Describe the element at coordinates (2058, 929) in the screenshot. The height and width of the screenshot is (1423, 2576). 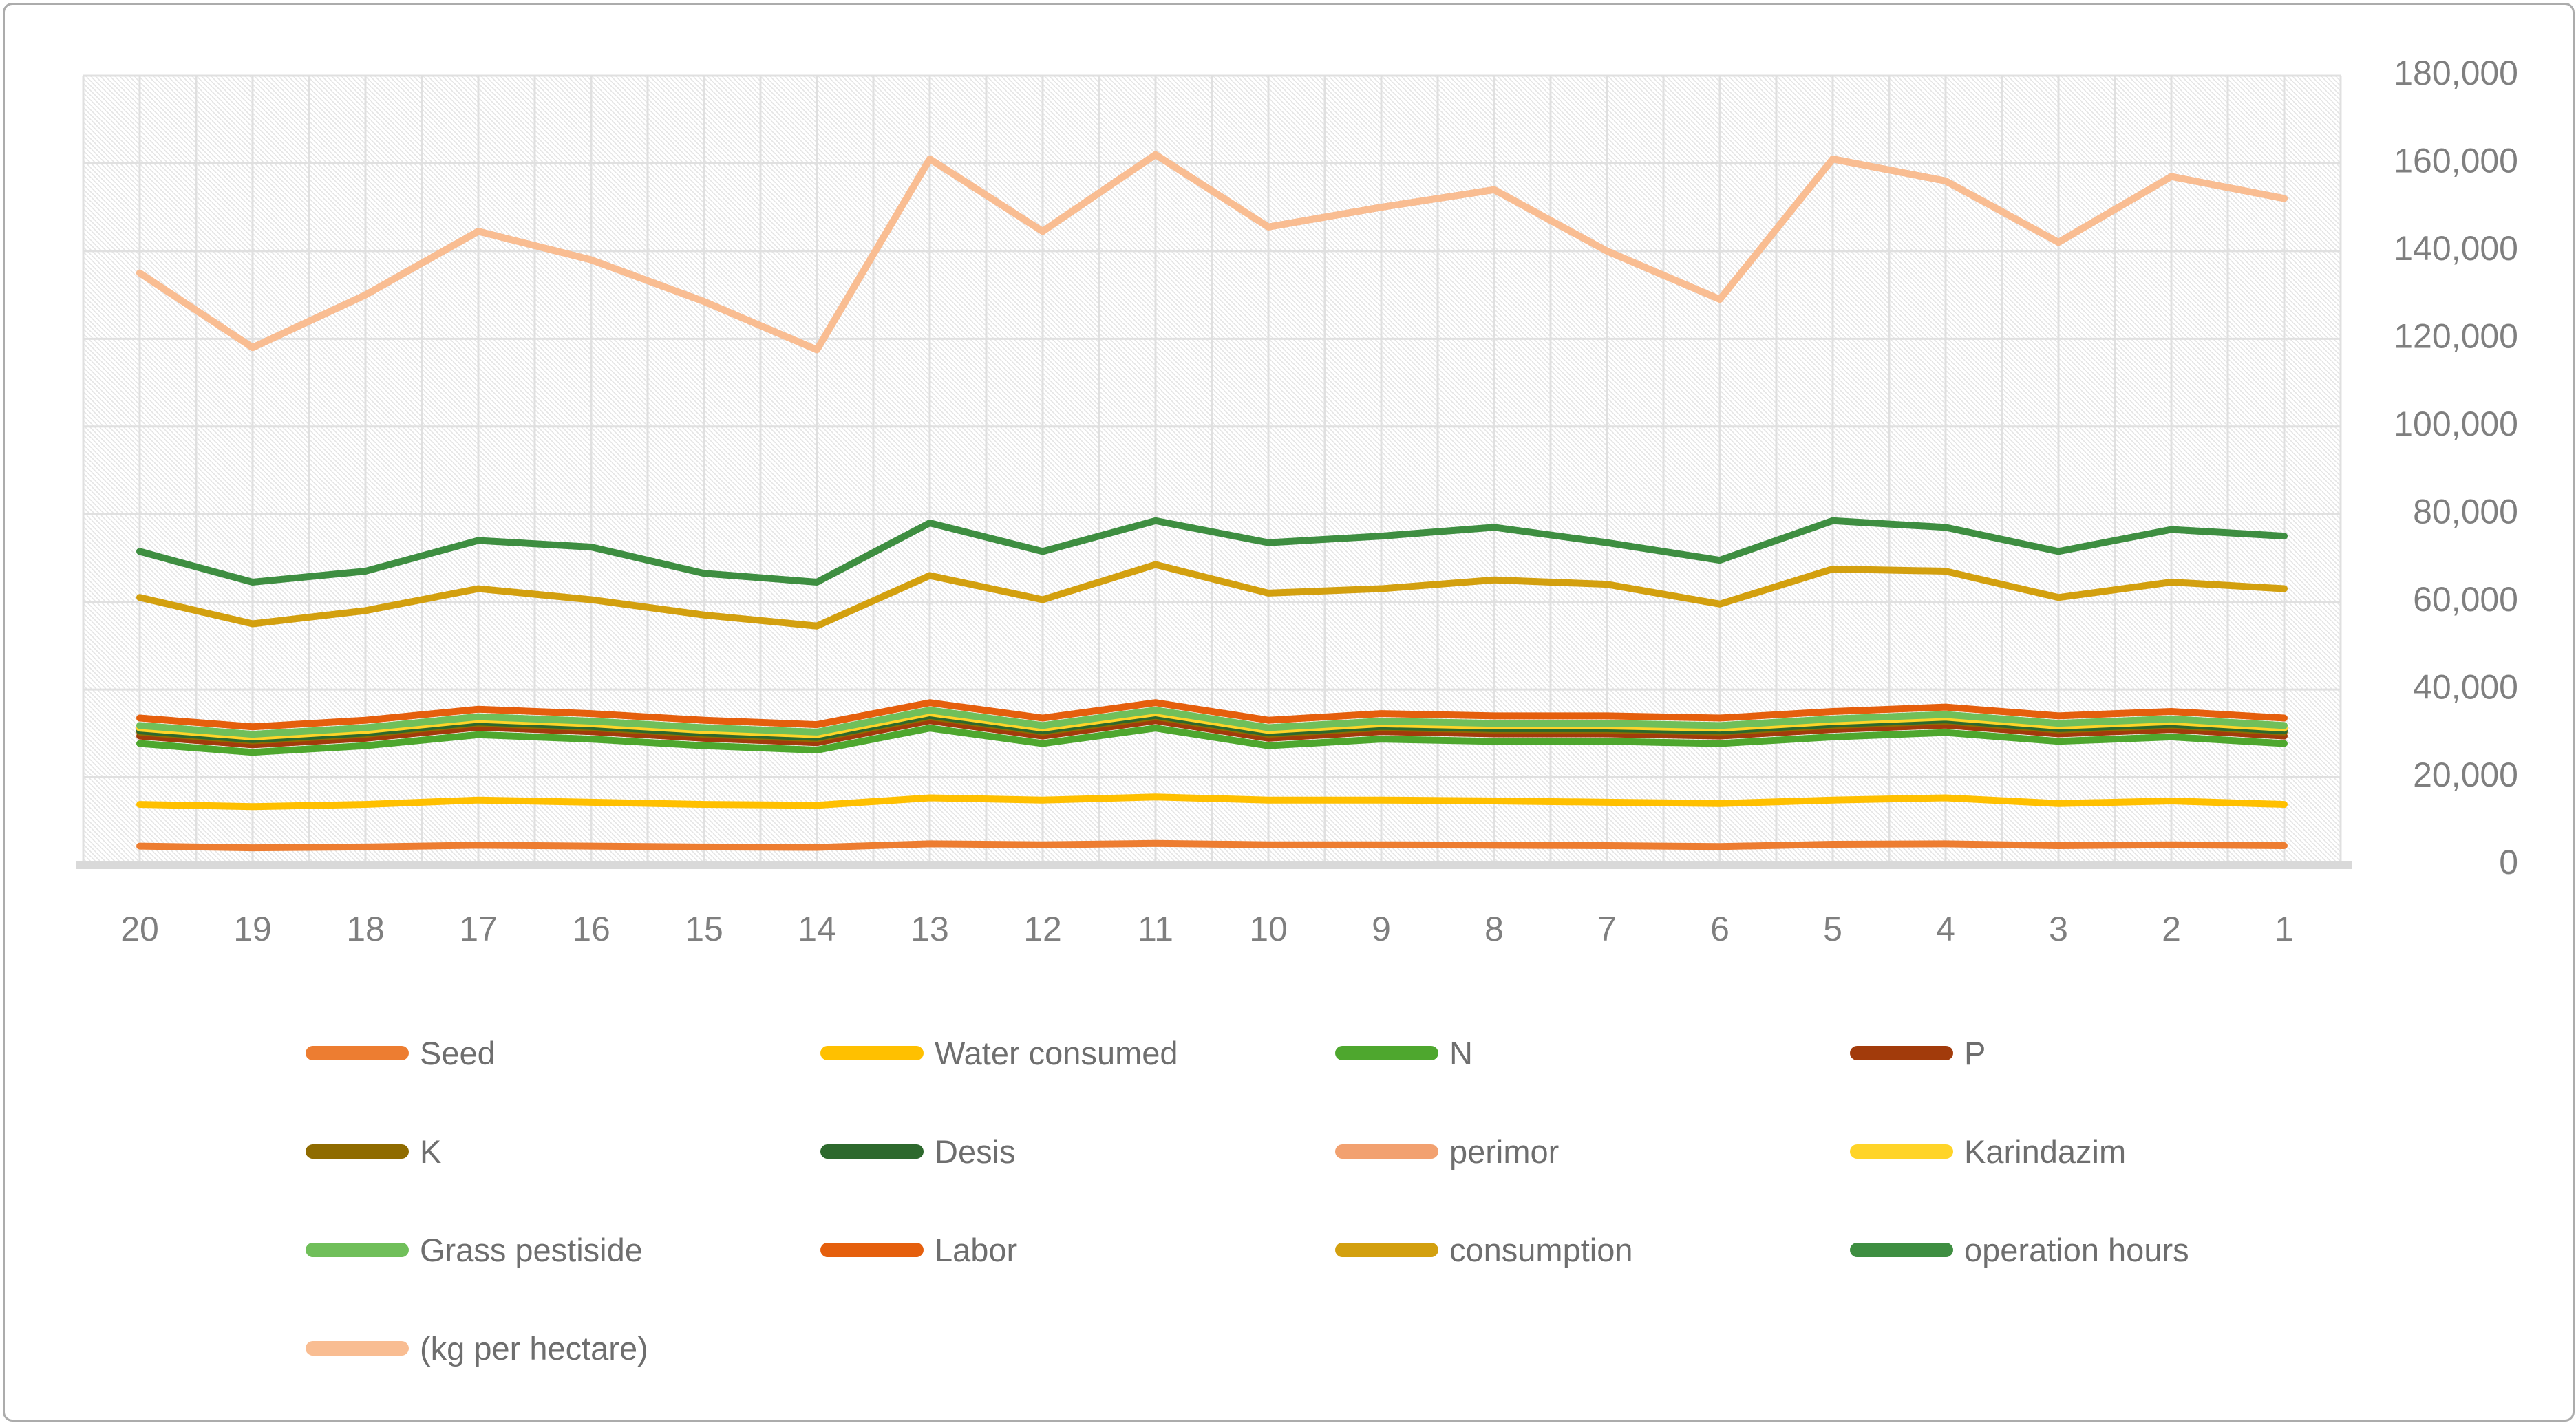
I see `x-axis-tick-label: 3` at that location.